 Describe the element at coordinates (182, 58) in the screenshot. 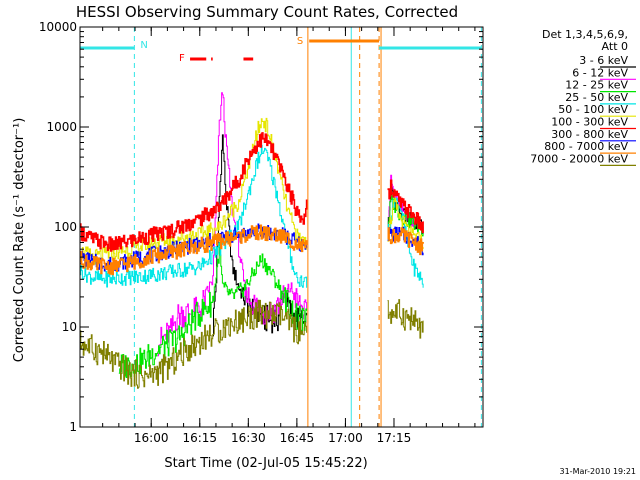

I see `flag-label-f: F` at that location.